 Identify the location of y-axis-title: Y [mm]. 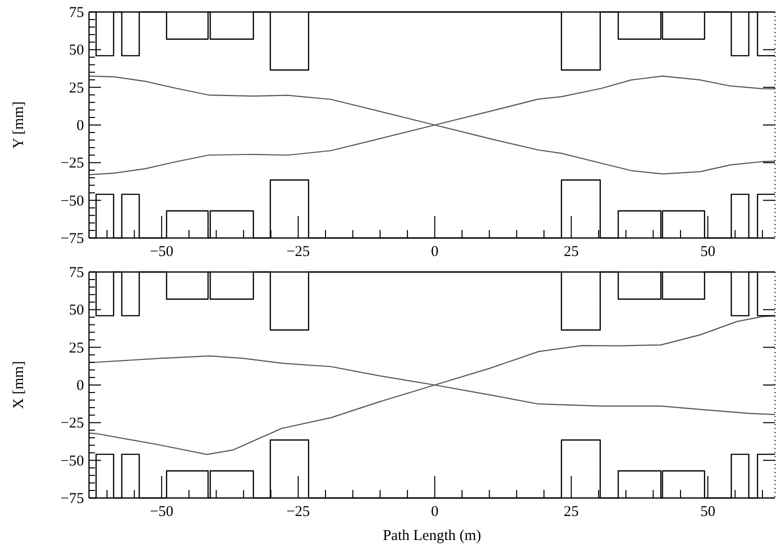
(19, 125).